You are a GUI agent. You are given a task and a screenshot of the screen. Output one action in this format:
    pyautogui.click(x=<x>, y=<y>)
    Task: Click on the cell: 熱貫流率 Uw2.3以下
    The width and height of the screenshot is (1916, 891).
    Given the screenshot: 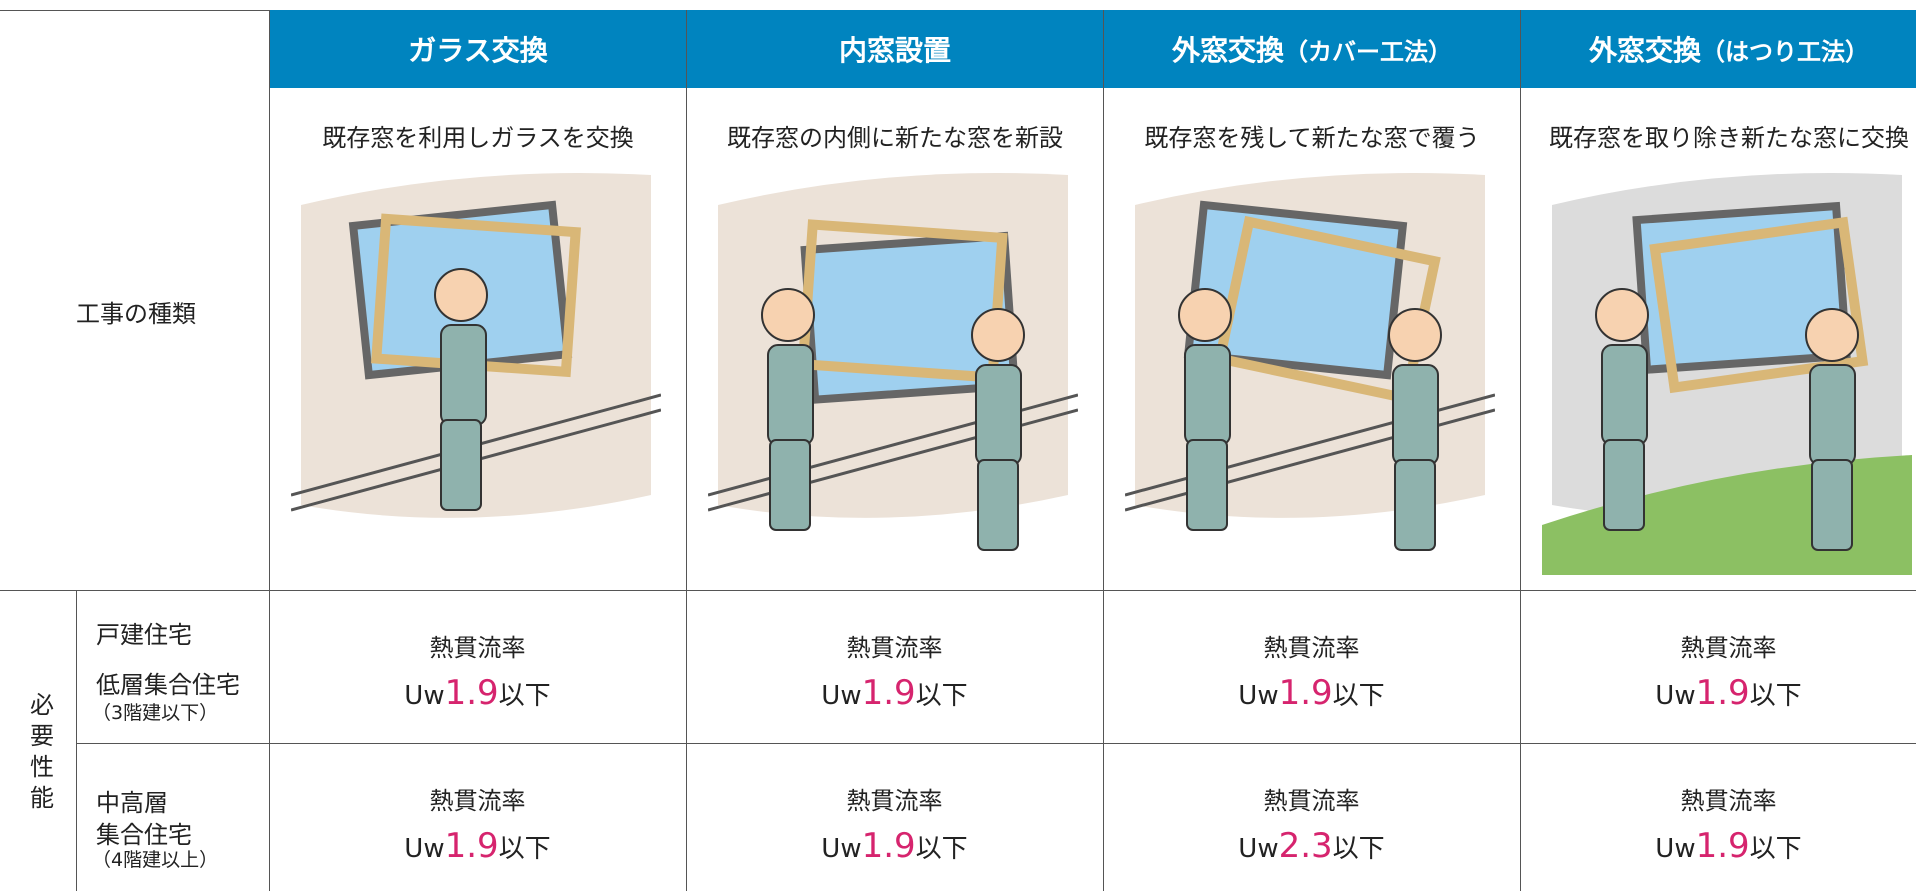 What is the action you would take?
    pyautogui.click(x=1311, y=823)
    